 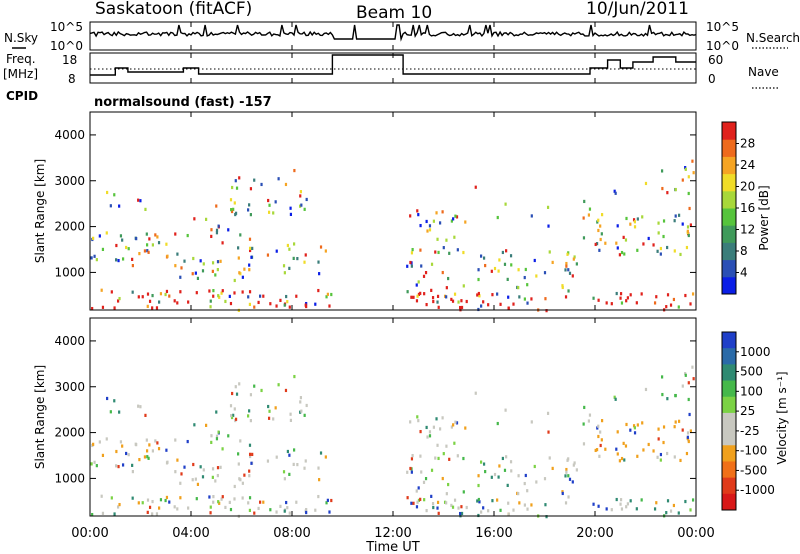 What do you see at coordinates (738, 208) in the screenshot?
I see `power-colorbar: 4 8 12 16 20 24 28` at bounding box center [738, 208].